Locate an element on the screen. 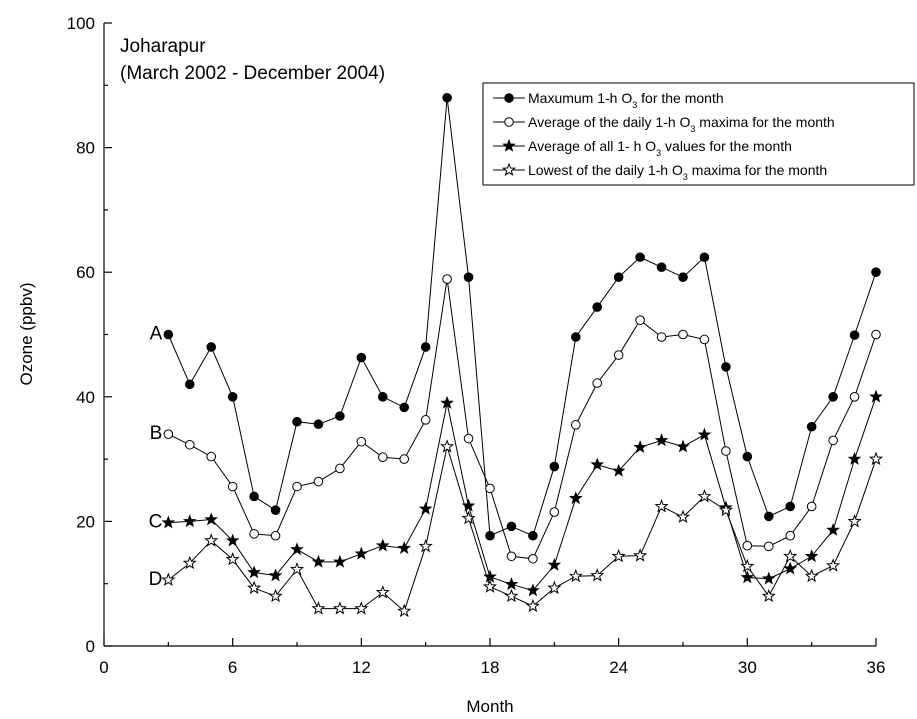 The height and width of the screenshot is (719, 917). x-tick-label: 0 is located at coordinates (103, 667).